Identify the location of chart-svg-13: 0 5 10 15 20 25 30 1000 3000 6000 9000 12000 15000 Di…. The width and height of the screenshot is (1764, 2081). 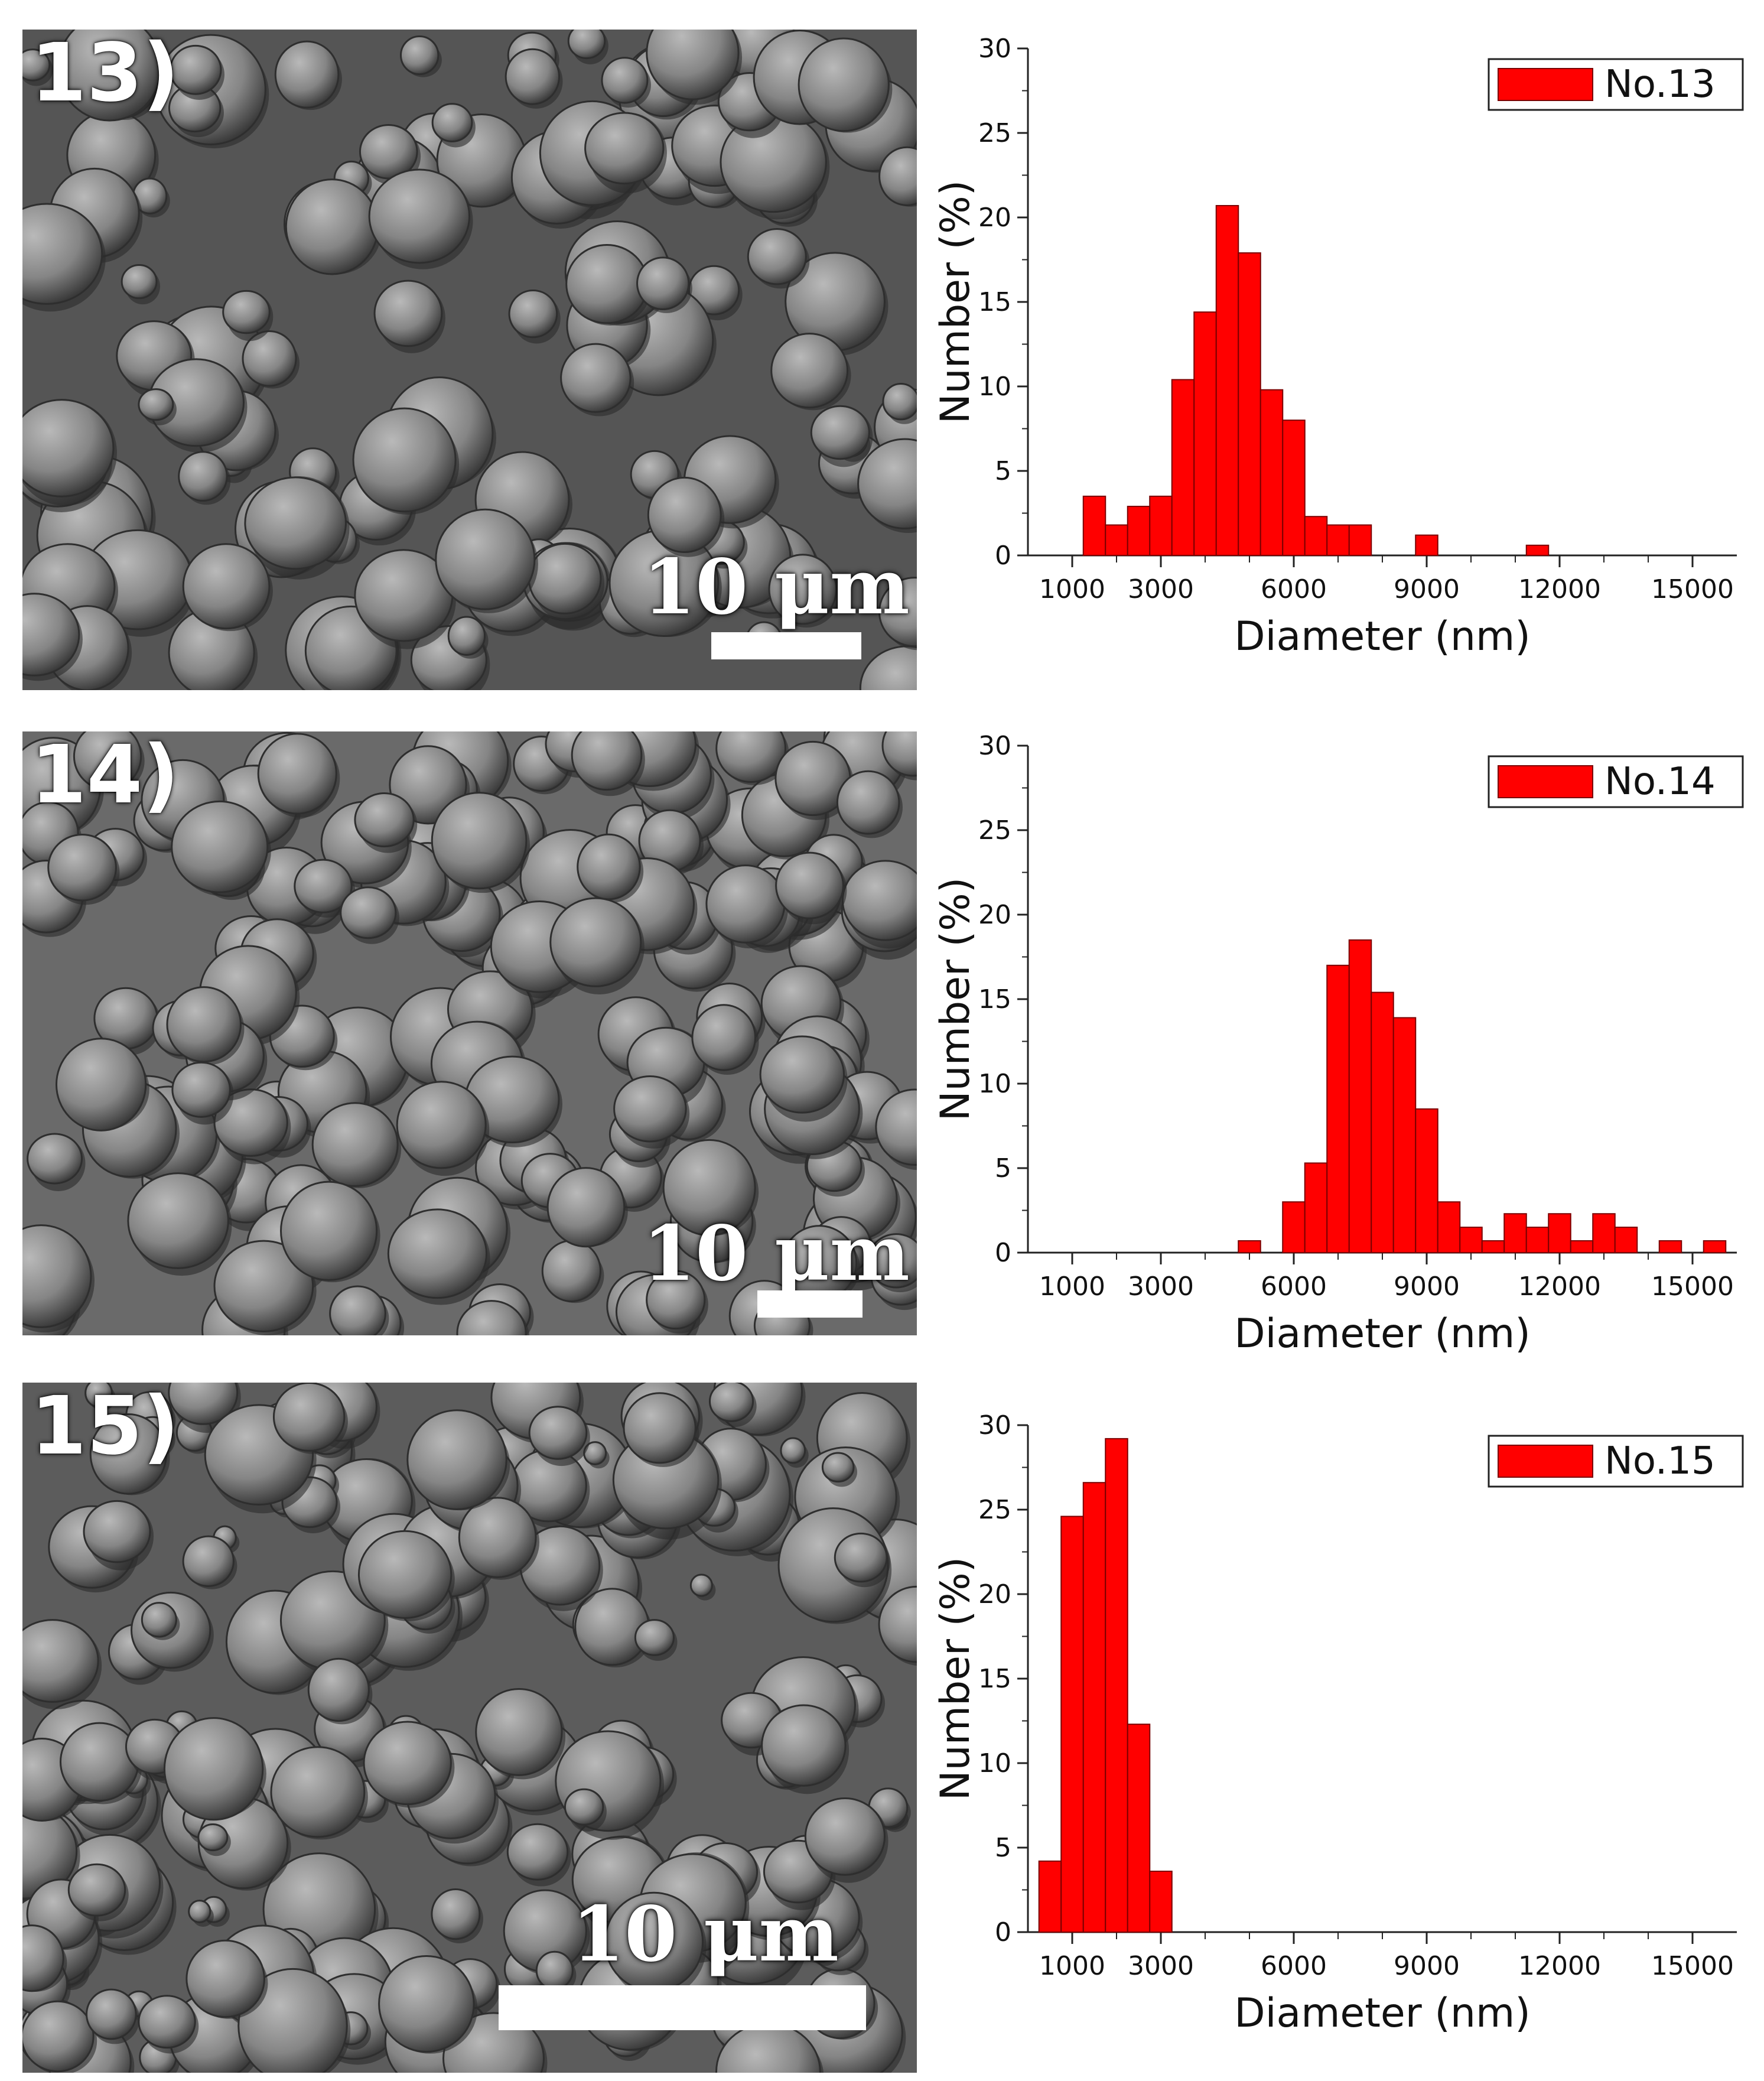
(1338, 347).